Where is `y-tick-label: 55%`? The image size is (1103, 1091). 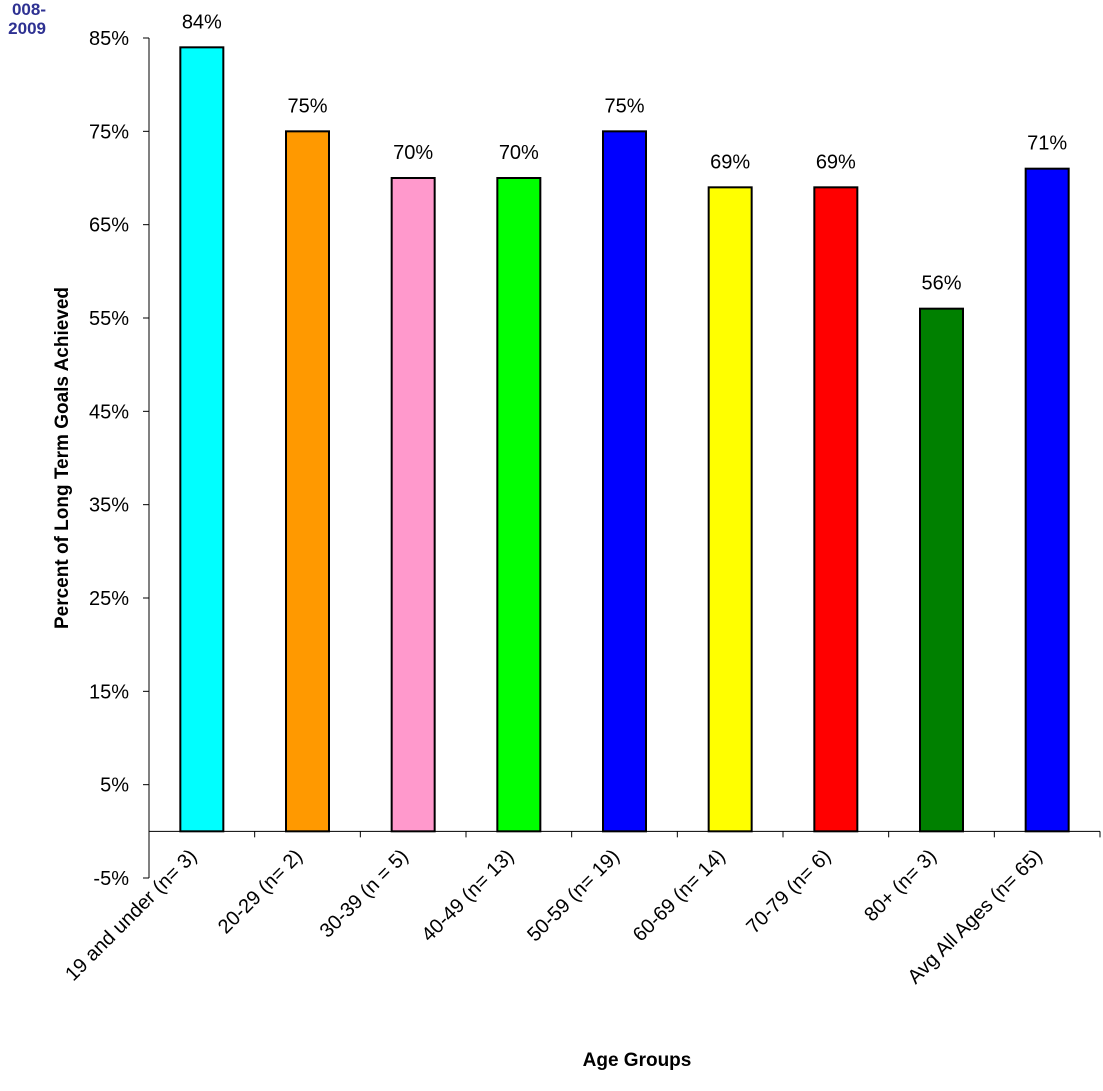 y-tick-label: 55% is located at coordinates (109, 319).